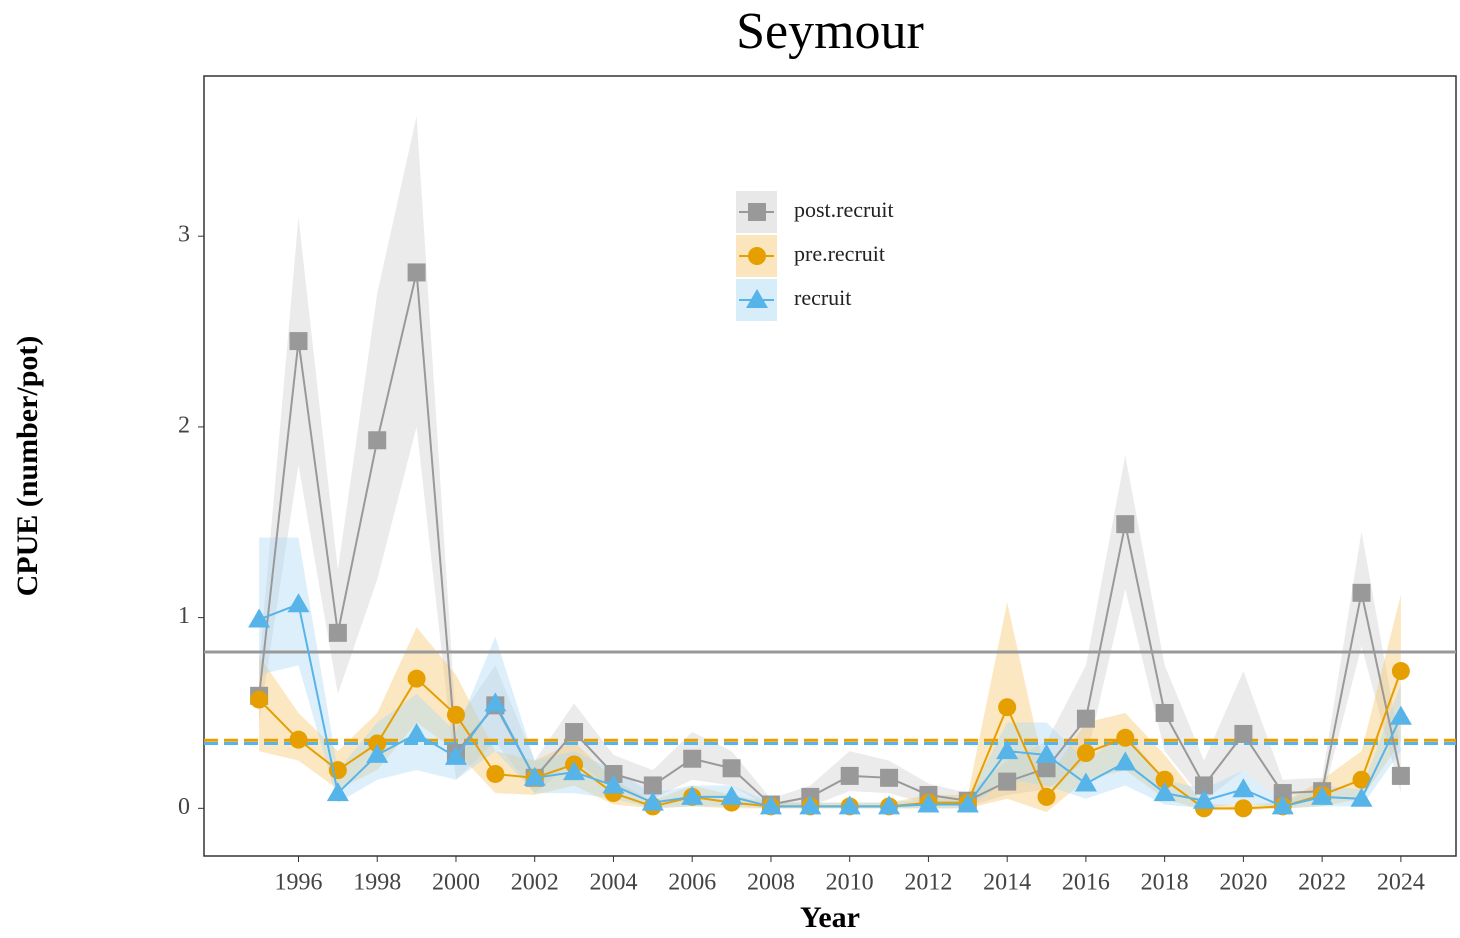 The width and height of the screenshot is (1460, 938). Describe the element at coordinates (822, 297) in the screenshot. I see `legend-label: recruit` at that location.